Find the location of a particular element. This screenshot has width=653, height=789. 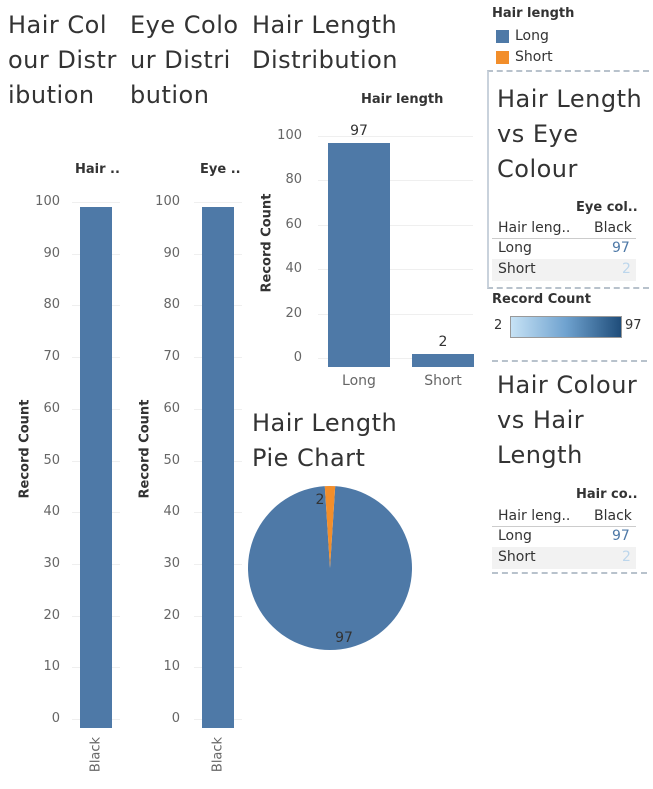

chart0-y-tick: 50 is located at coordinates (51, 460).